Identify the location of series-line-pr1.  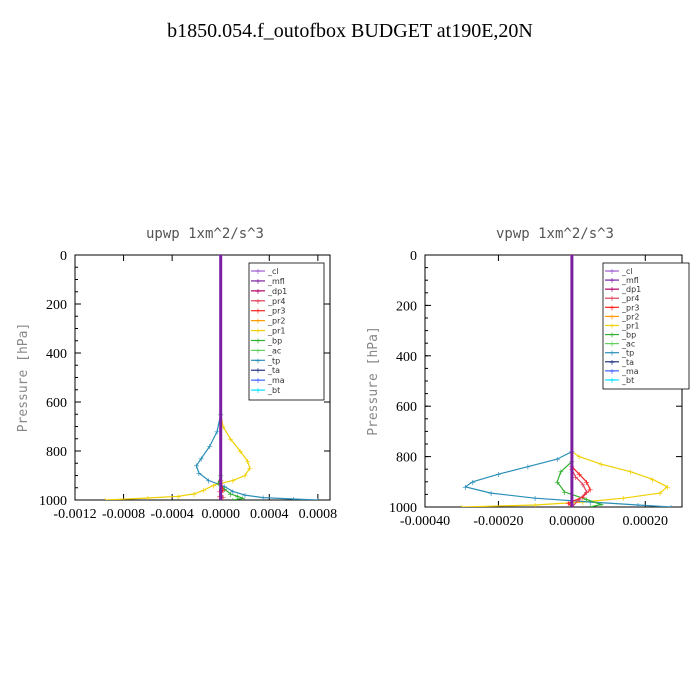
(178, 377).